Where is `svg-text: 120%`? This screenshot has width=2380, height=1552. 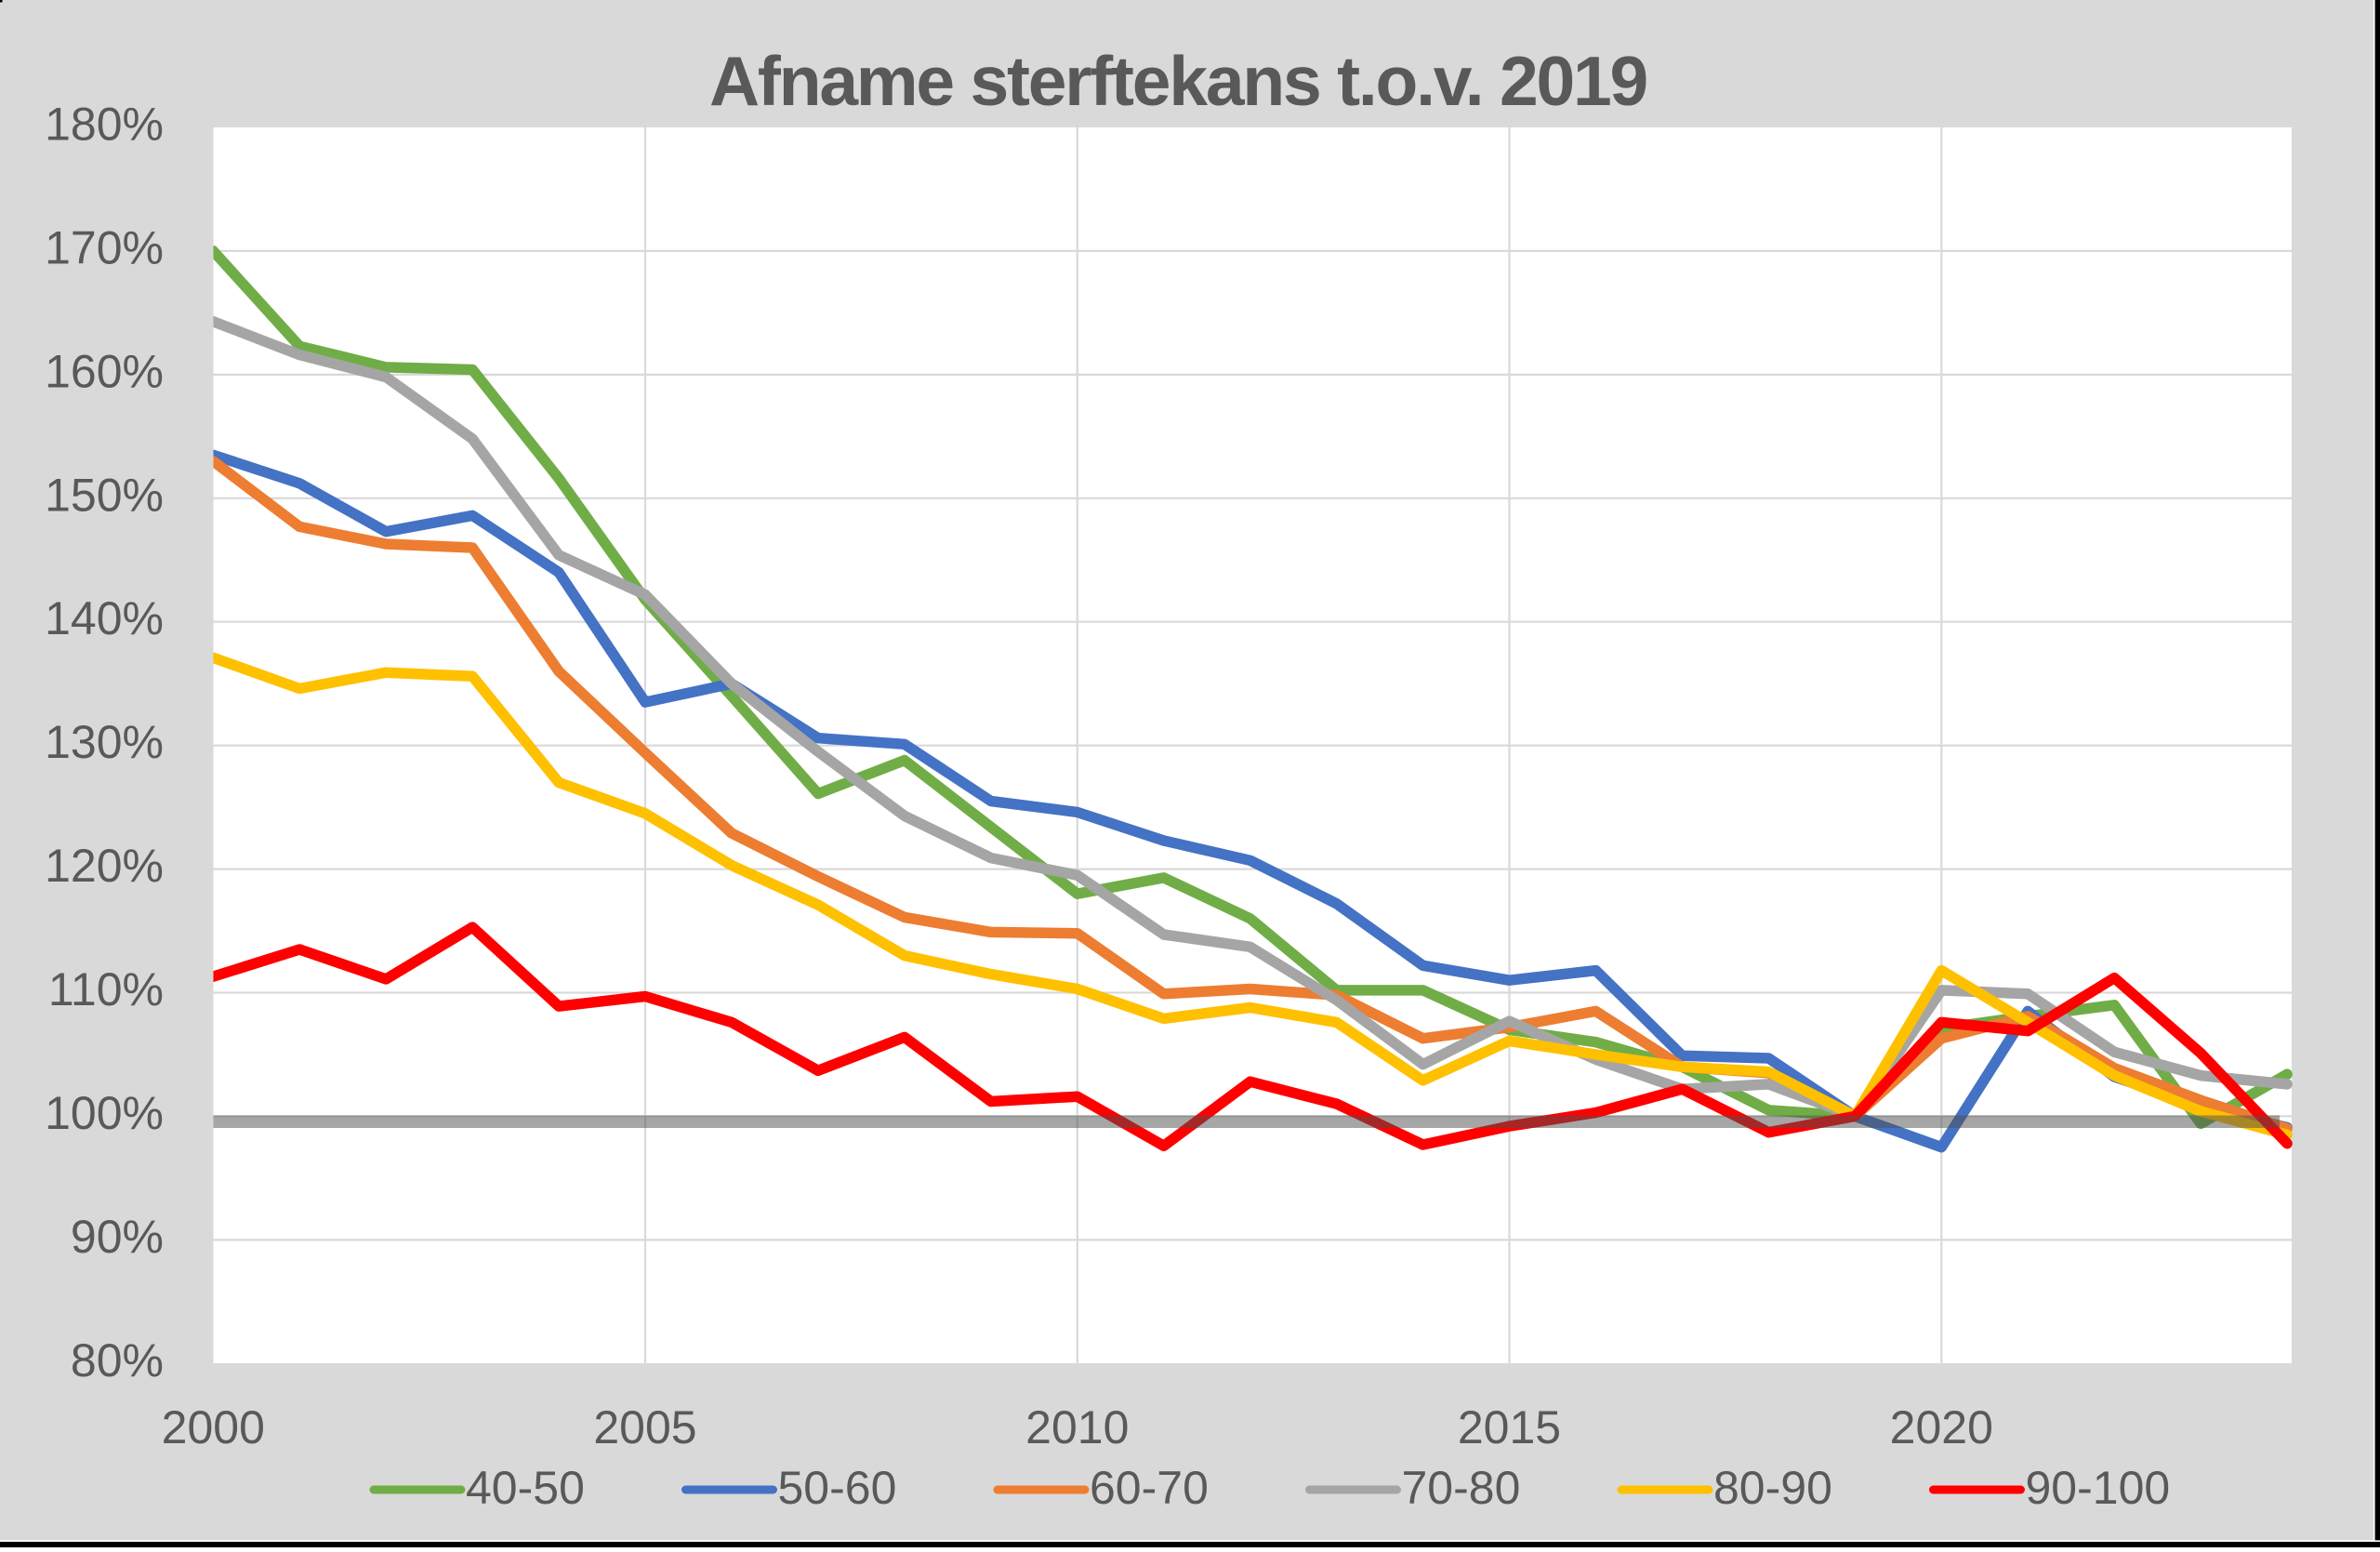
svg-text: 120% is located at coordinates (104, 866).